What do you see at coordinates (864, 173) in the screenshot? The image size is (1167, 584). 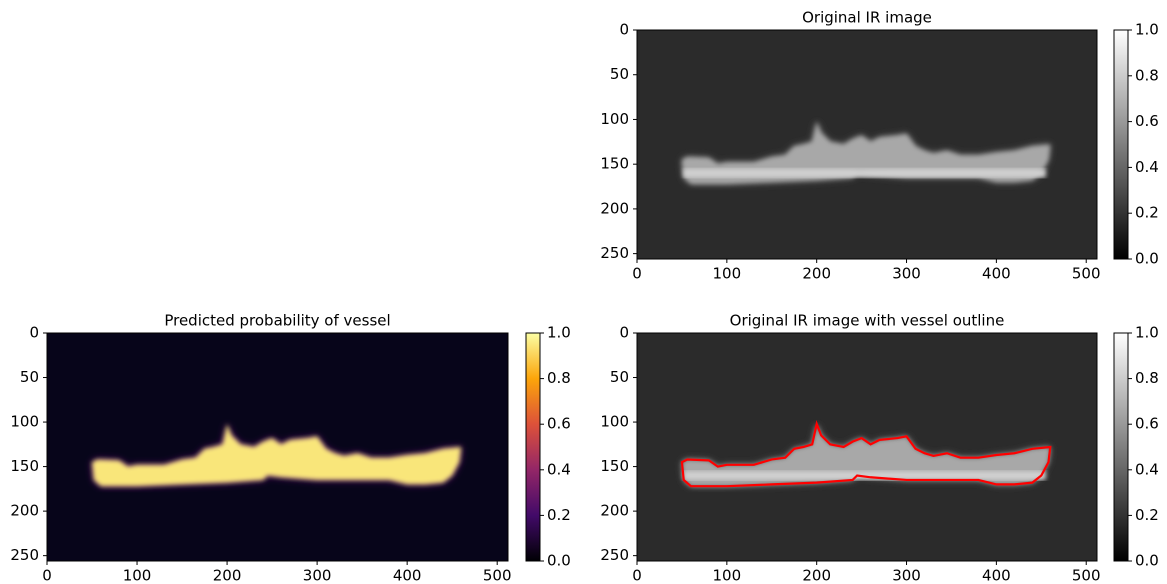 I see `vessel-hull` at bounding box center [864, 173].